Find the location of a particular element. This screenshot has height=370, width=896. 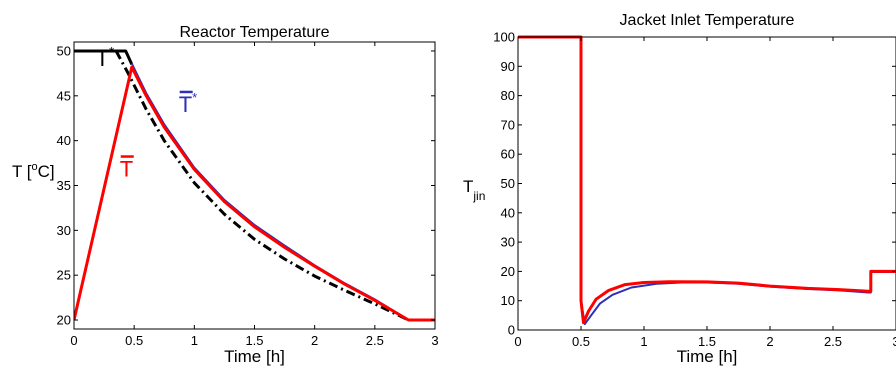

y-tick-label: 70 is located at coordinates (508, 124).